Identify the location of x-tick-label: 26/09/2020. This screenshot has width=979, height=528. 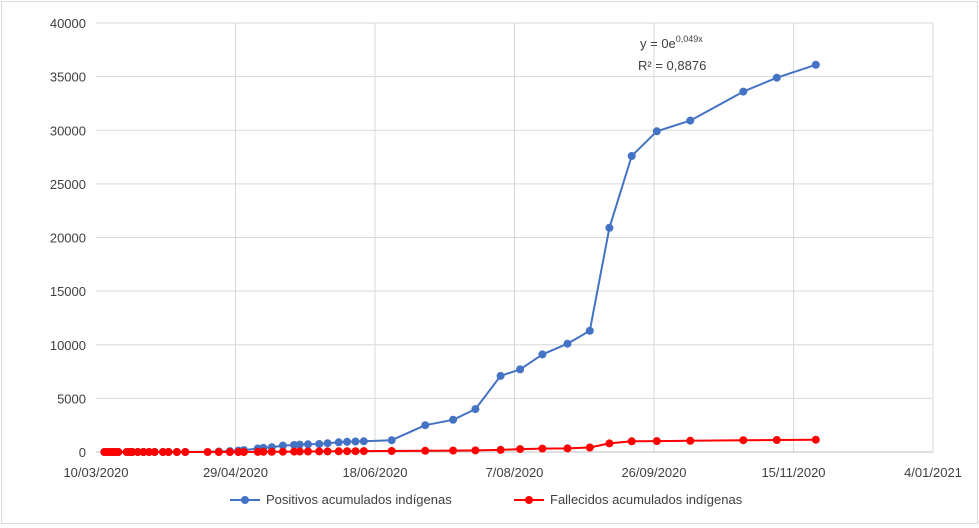
(653, 472).